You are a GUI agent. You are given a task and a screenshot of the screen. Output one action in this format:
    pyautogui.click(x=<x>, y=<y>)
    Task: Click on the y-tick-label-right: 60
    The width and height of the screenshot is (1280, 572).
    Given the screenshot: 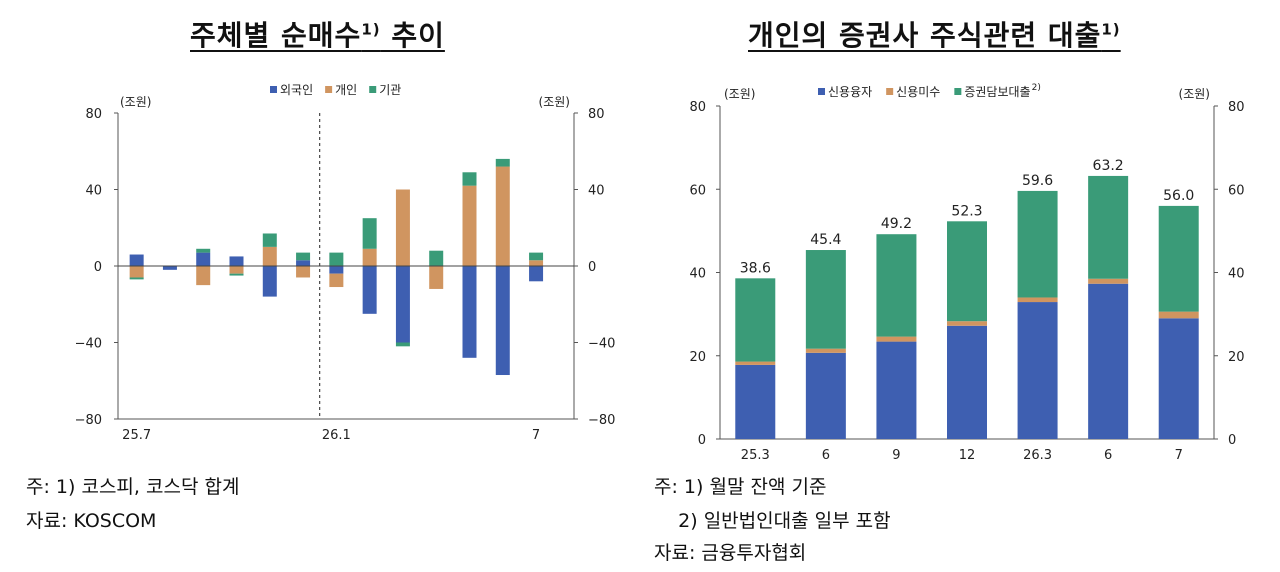 What is the action you would take?
    pyautogui.click(x=1236, y=190)
    